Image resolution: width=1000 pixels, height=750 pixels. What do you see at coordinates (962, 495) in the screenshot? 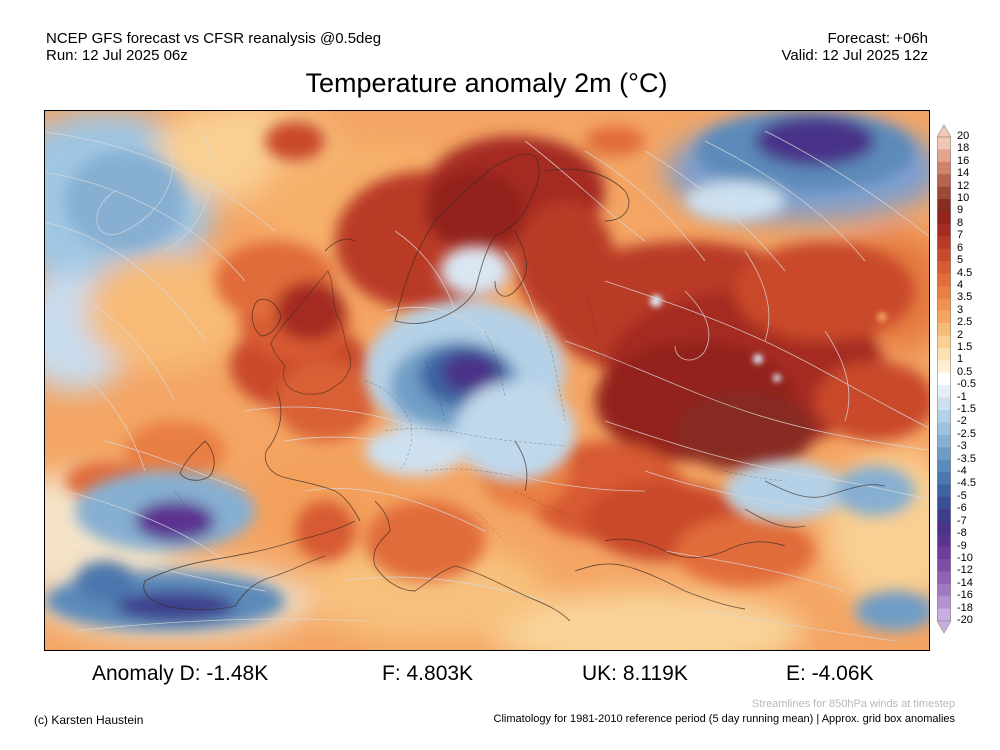
I see `scale-label: -5` at bounding box center [962, 495].